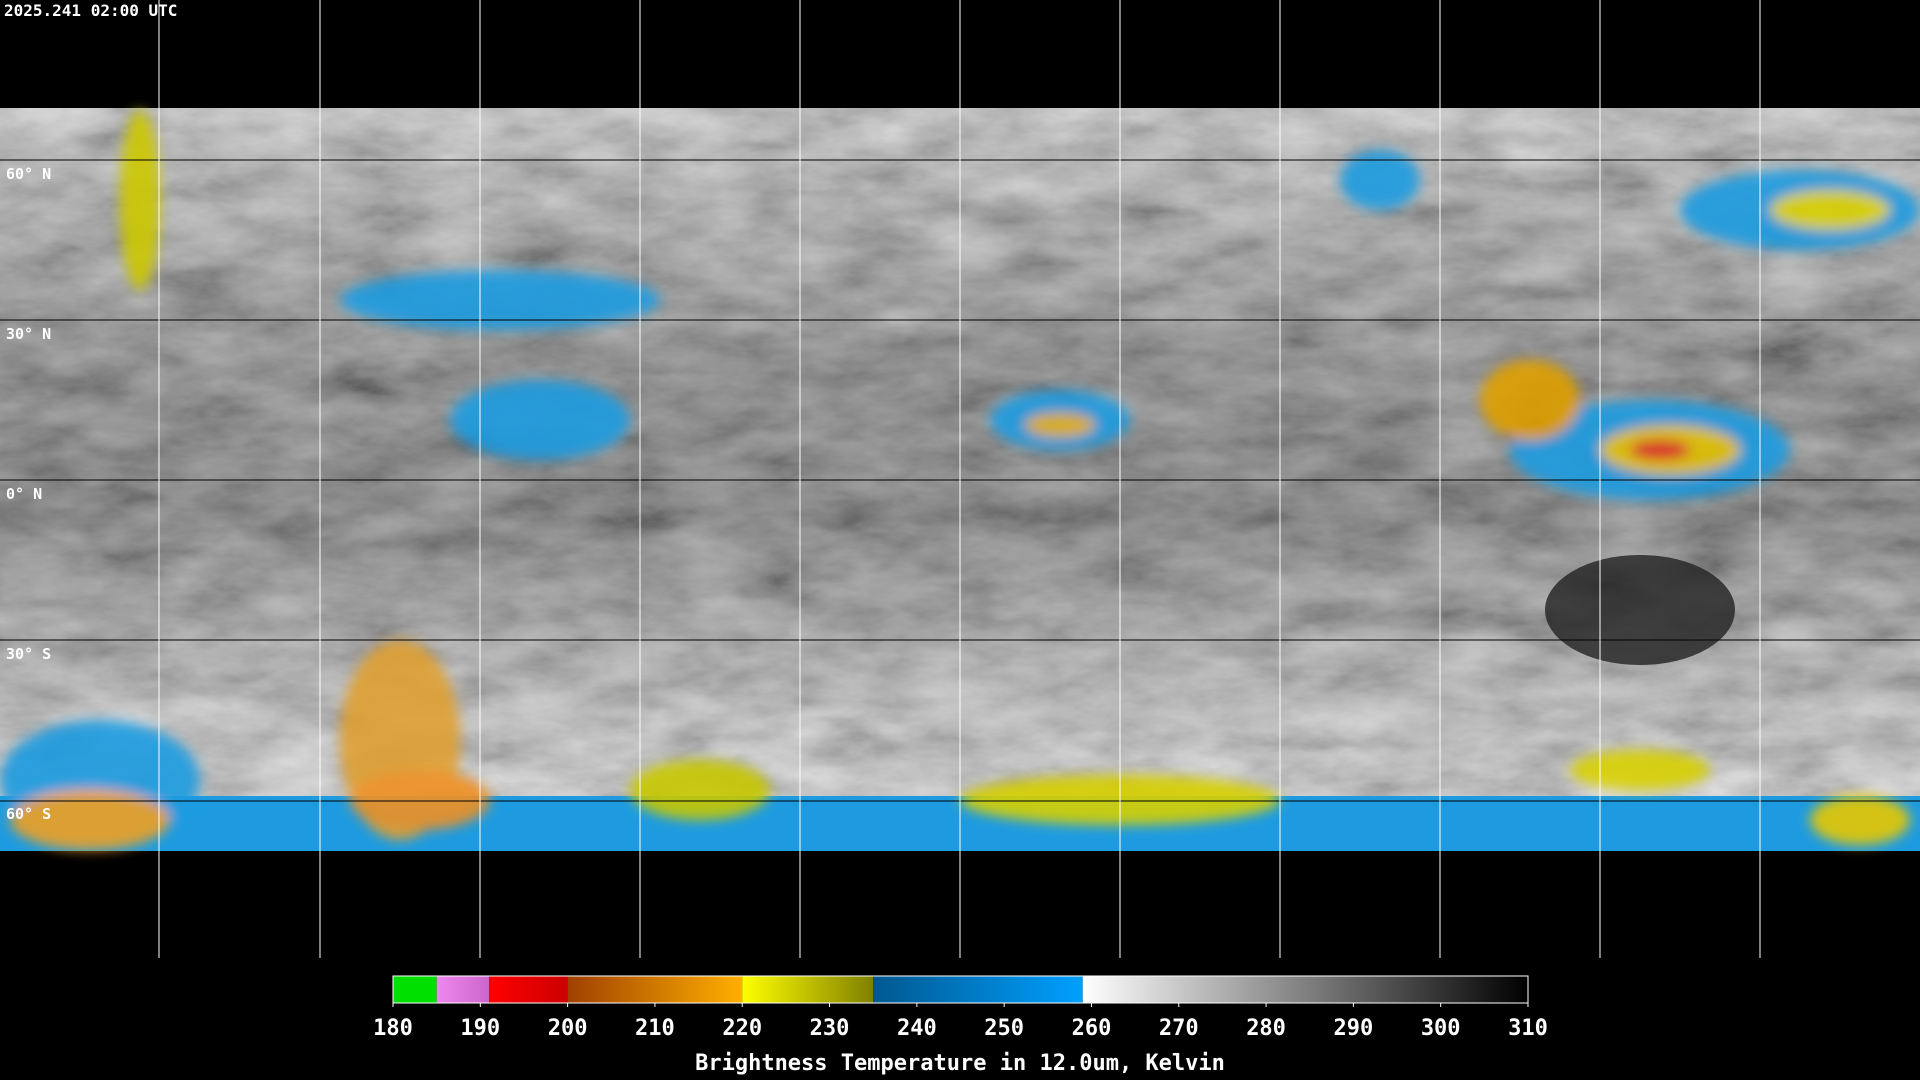  What do you see at coordinates (90, 10) in the screenshot?
I see `timestamp: 2025.241 02:00 UTC` at bounding box center [90, 10].